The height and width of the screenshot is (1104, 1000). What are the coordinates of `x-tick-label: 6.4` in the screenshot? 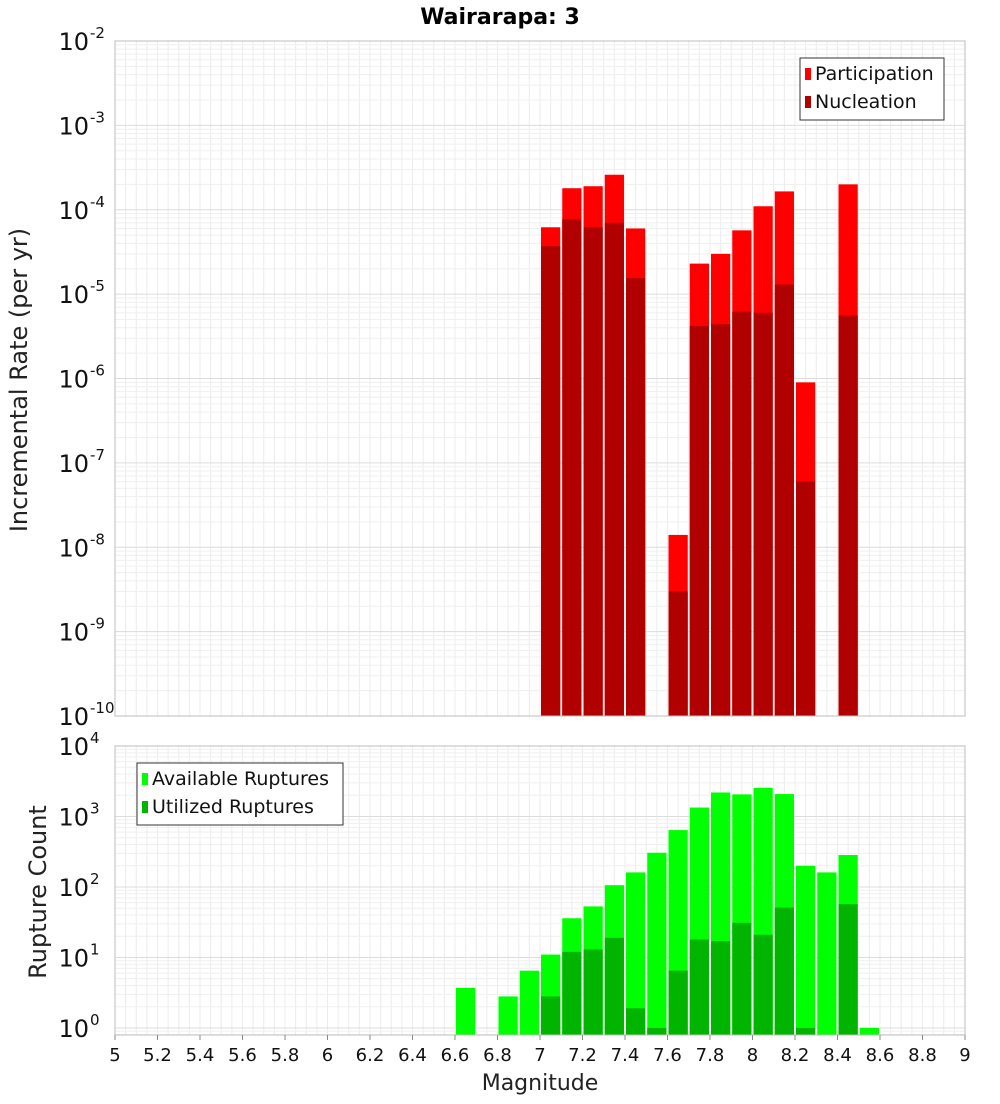 It's located at (412, 1055).